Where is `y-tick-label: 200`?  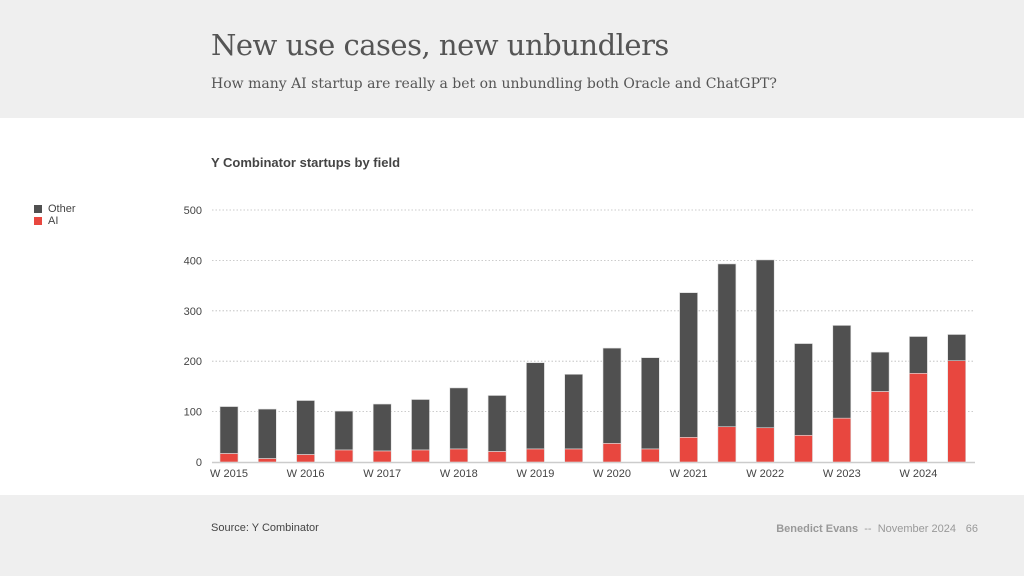
y-tick-label: 200 is located at coordinates (193, 362).